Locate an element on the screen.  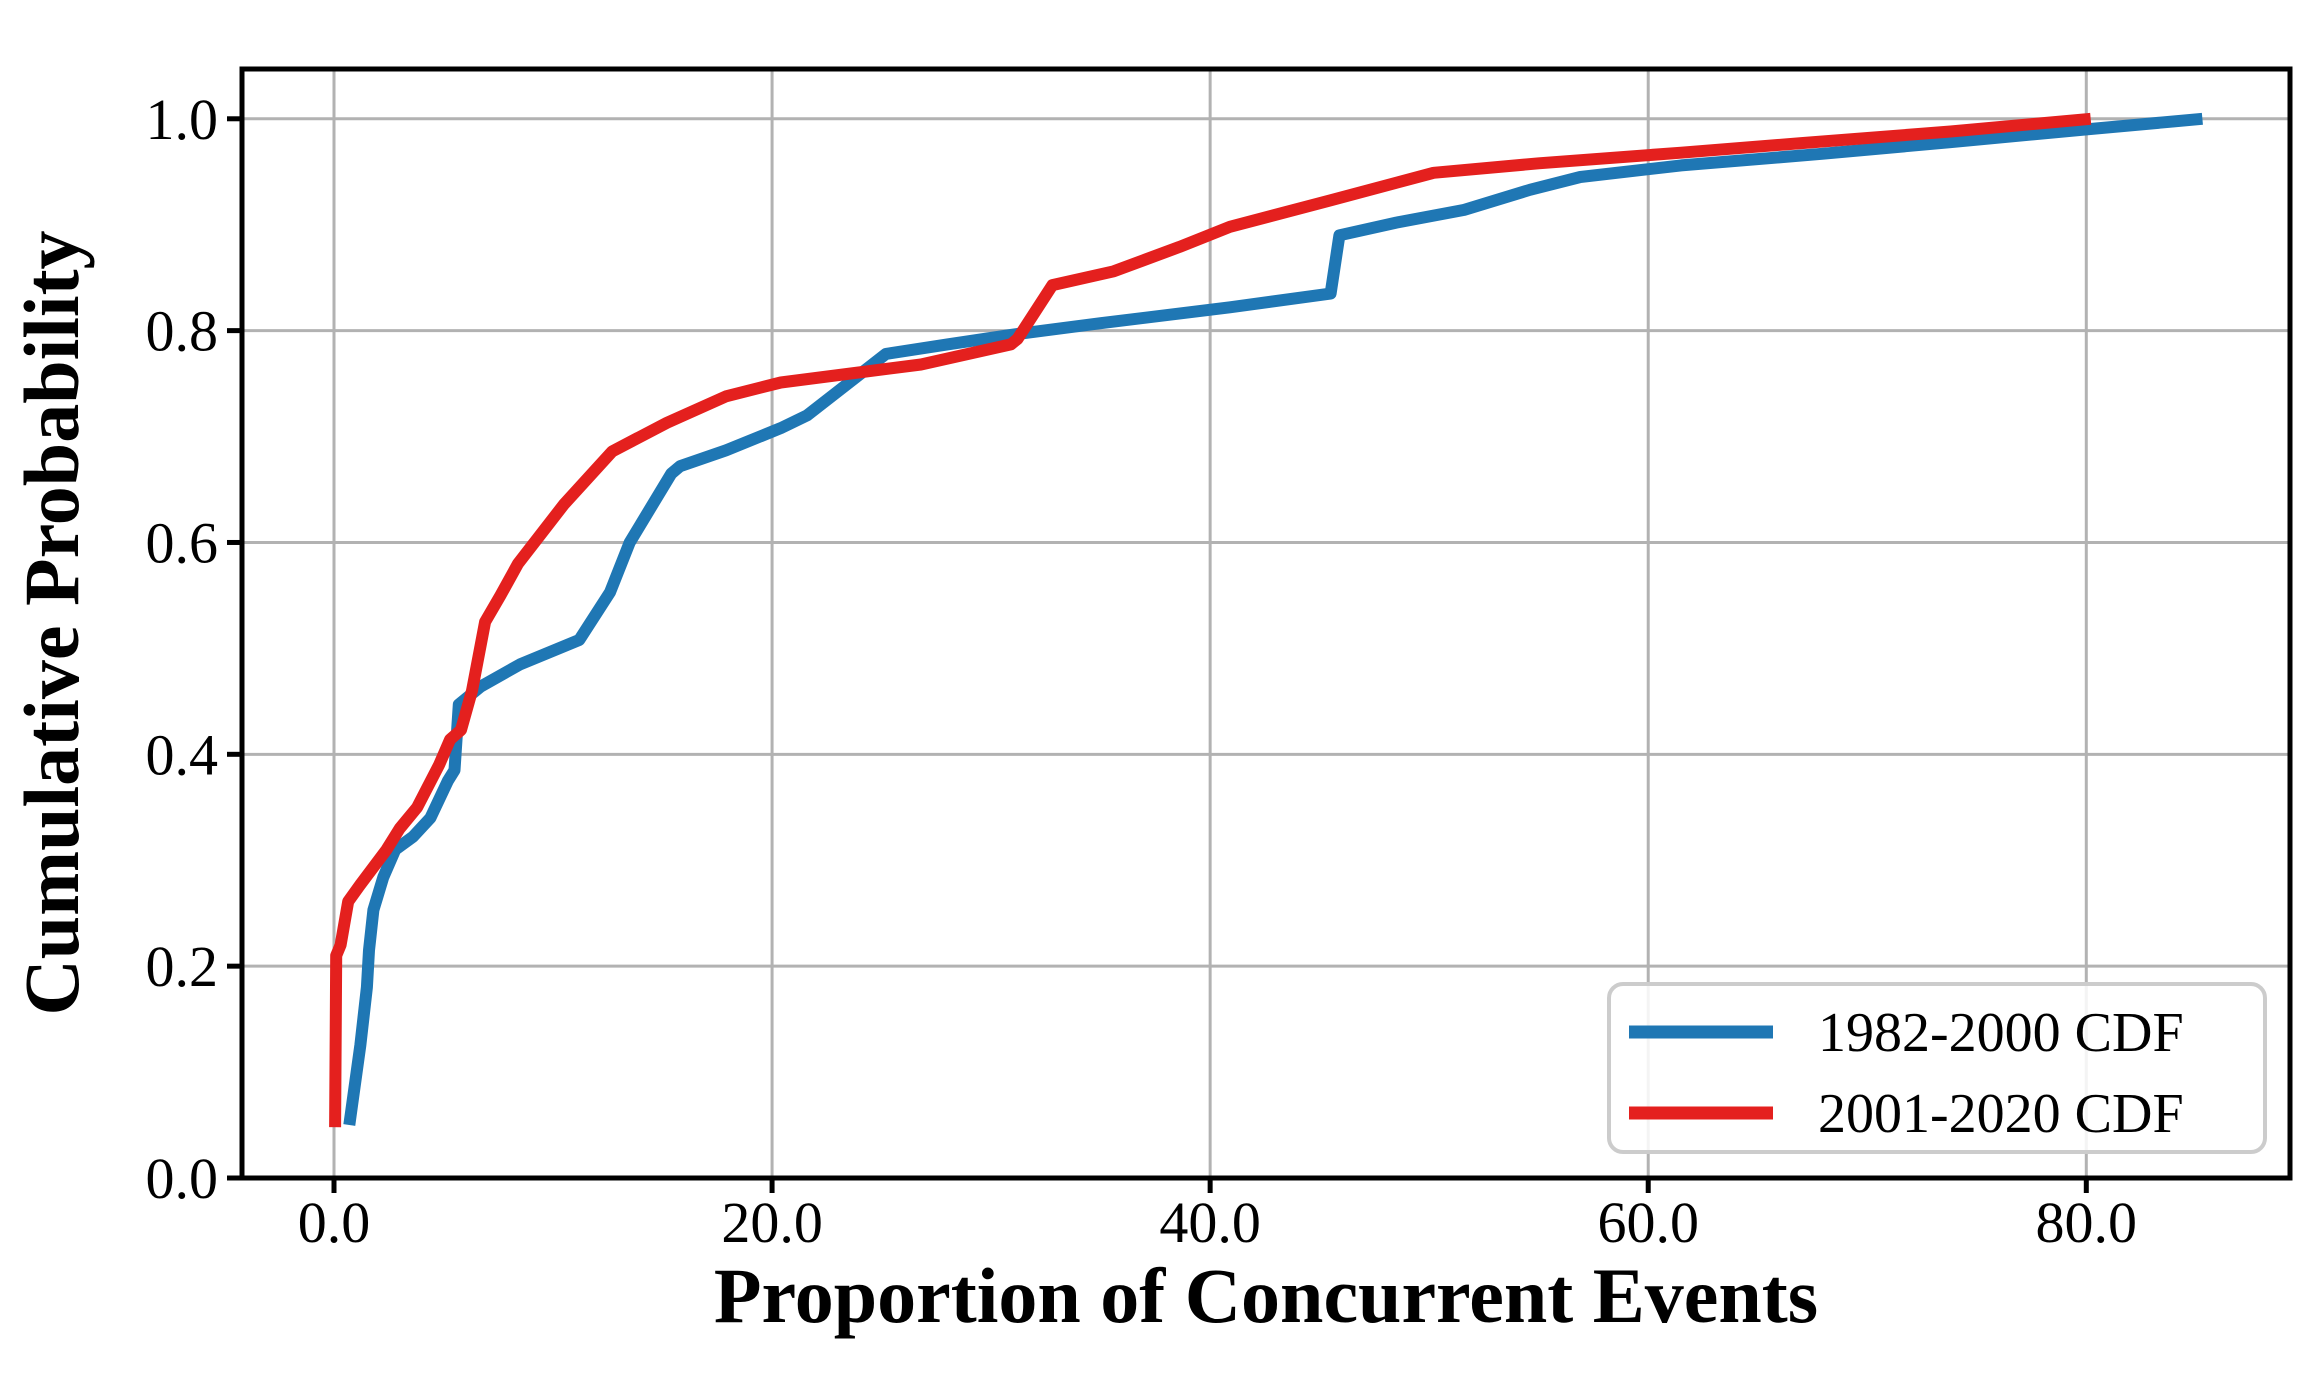
legend-label-1982-2000: 1982-2000 CDF is located at coordinates (2001, 1033).